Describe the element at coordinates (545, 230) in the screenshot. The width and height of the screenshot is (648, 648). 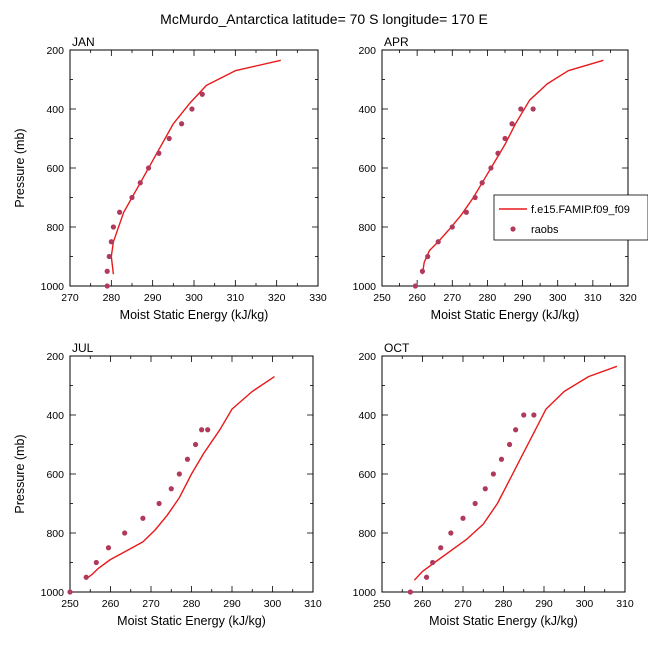
I see `legend-obs-label: raobs` at that location.